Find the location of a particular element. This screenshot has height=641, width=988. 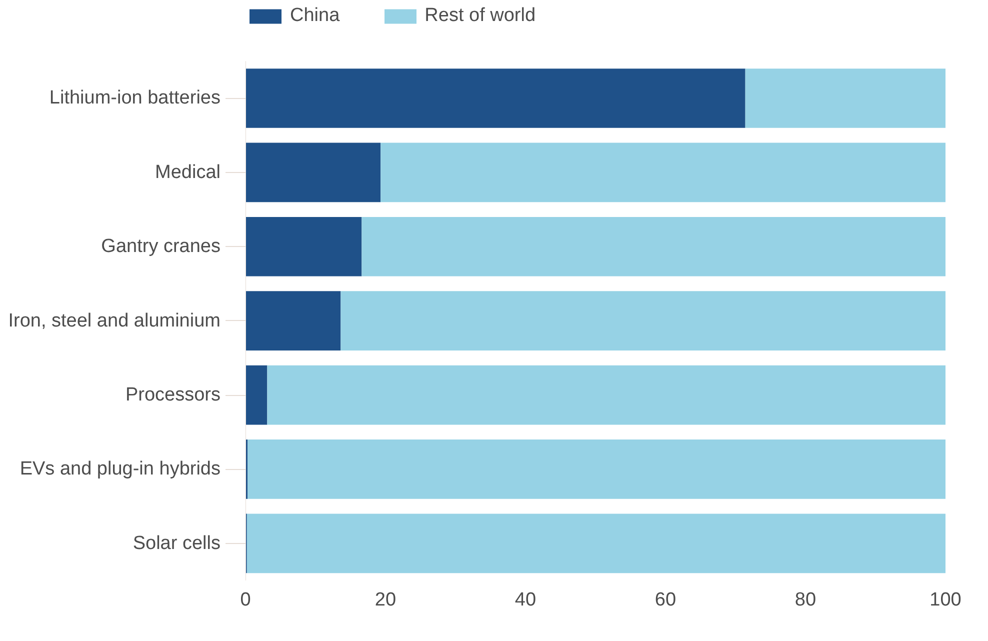

x-tick-label: 20 is located at coordinates (385, 600).